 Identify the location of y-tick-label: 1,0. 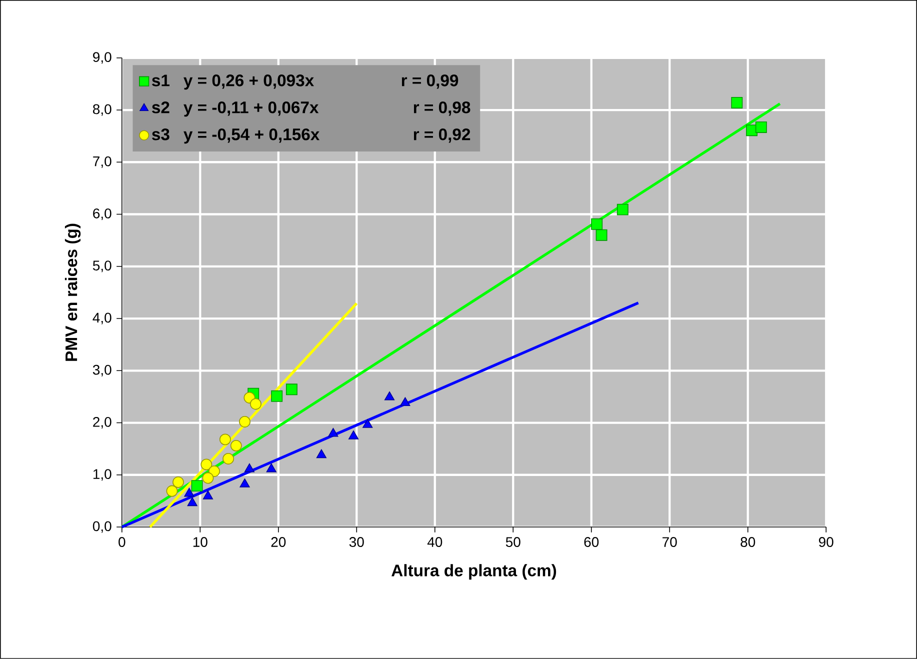
(102, 475).